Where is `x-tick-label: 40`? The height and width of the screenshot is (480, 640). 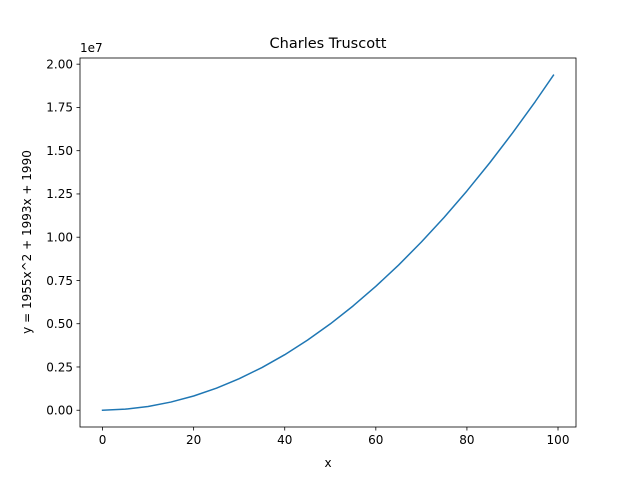 x-tick-label: 40 is located at coordinates (284, 440).